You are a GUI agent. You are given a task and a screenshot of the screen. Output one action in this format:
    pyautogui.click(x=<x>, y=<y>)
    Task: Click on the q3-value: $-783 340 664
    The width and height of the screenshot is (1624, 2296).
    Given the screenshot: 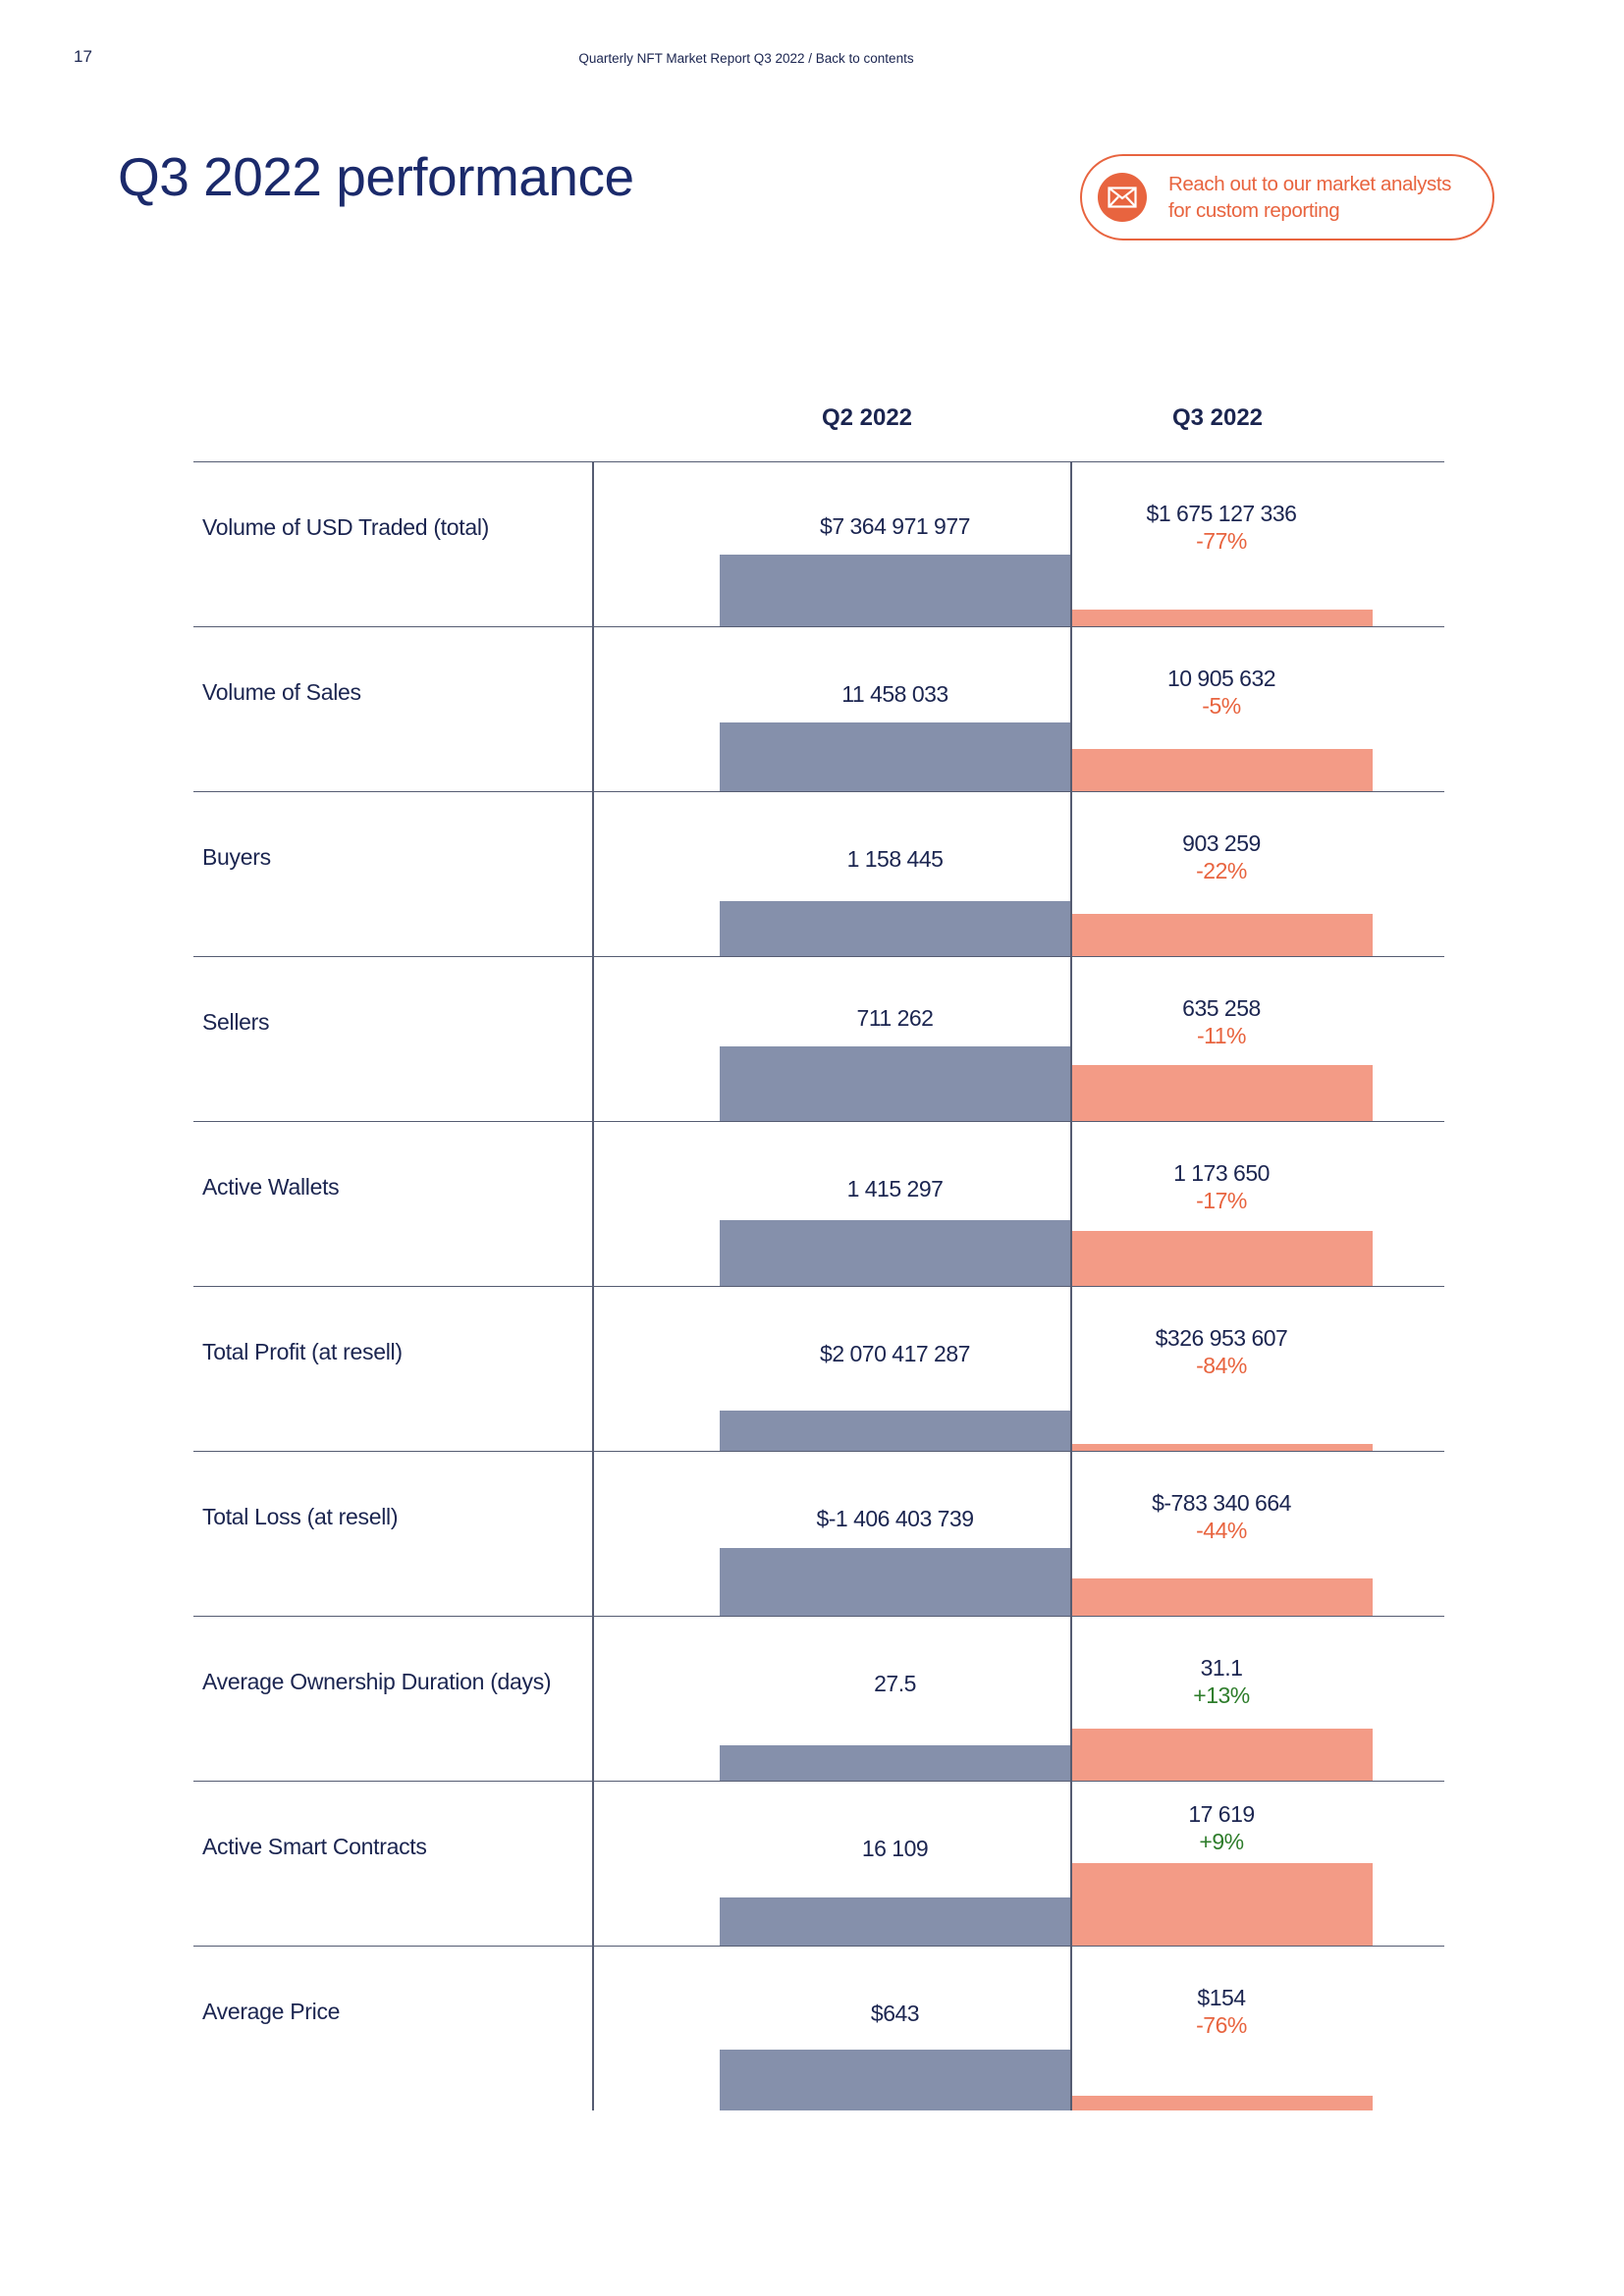 What is the action you would take?
    pyautogui.click(x=1221, y=1503)
    